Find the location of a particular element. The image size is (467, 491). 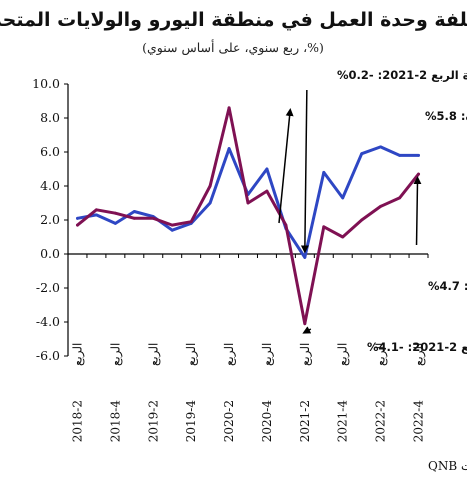

x-tick-label: الربع 2021-2 is located at coordinates (305, 393).